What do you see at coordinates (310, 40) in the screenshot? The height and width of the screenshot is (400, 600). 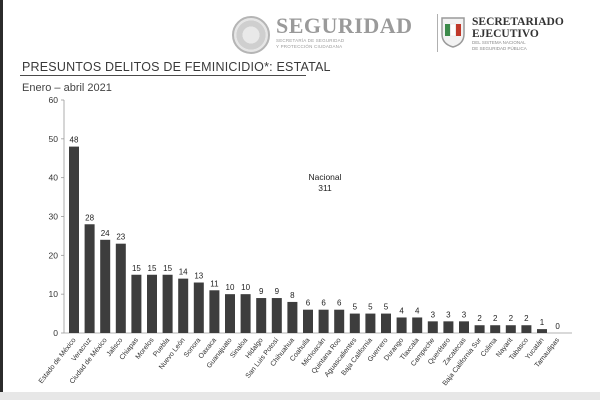 I see `seguridad-subtitle-1: SECRETARÍA DE SEGURIDAD` at bounding box center [310, 40].